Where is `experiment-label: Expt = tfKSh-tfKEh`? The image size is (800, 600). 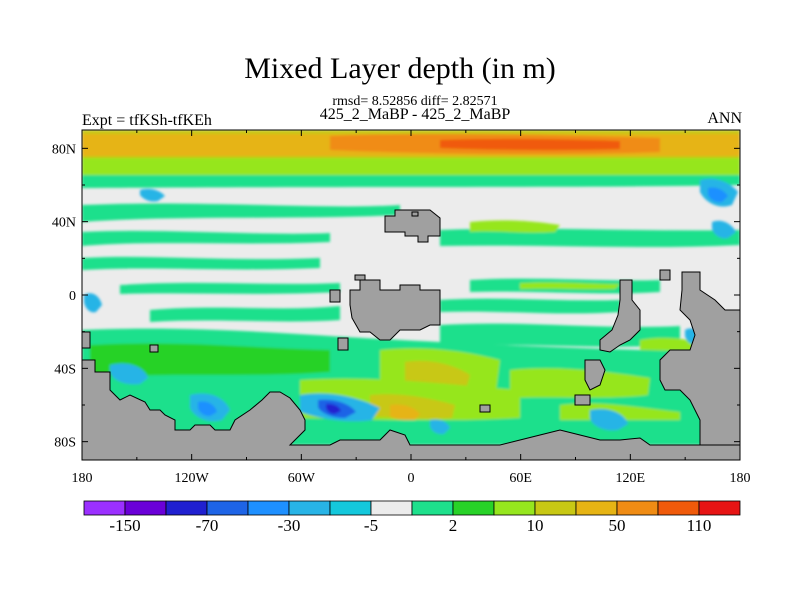 experiment-label: Expt = tfKSh-tfKEh is located at coordinates (147, 120).